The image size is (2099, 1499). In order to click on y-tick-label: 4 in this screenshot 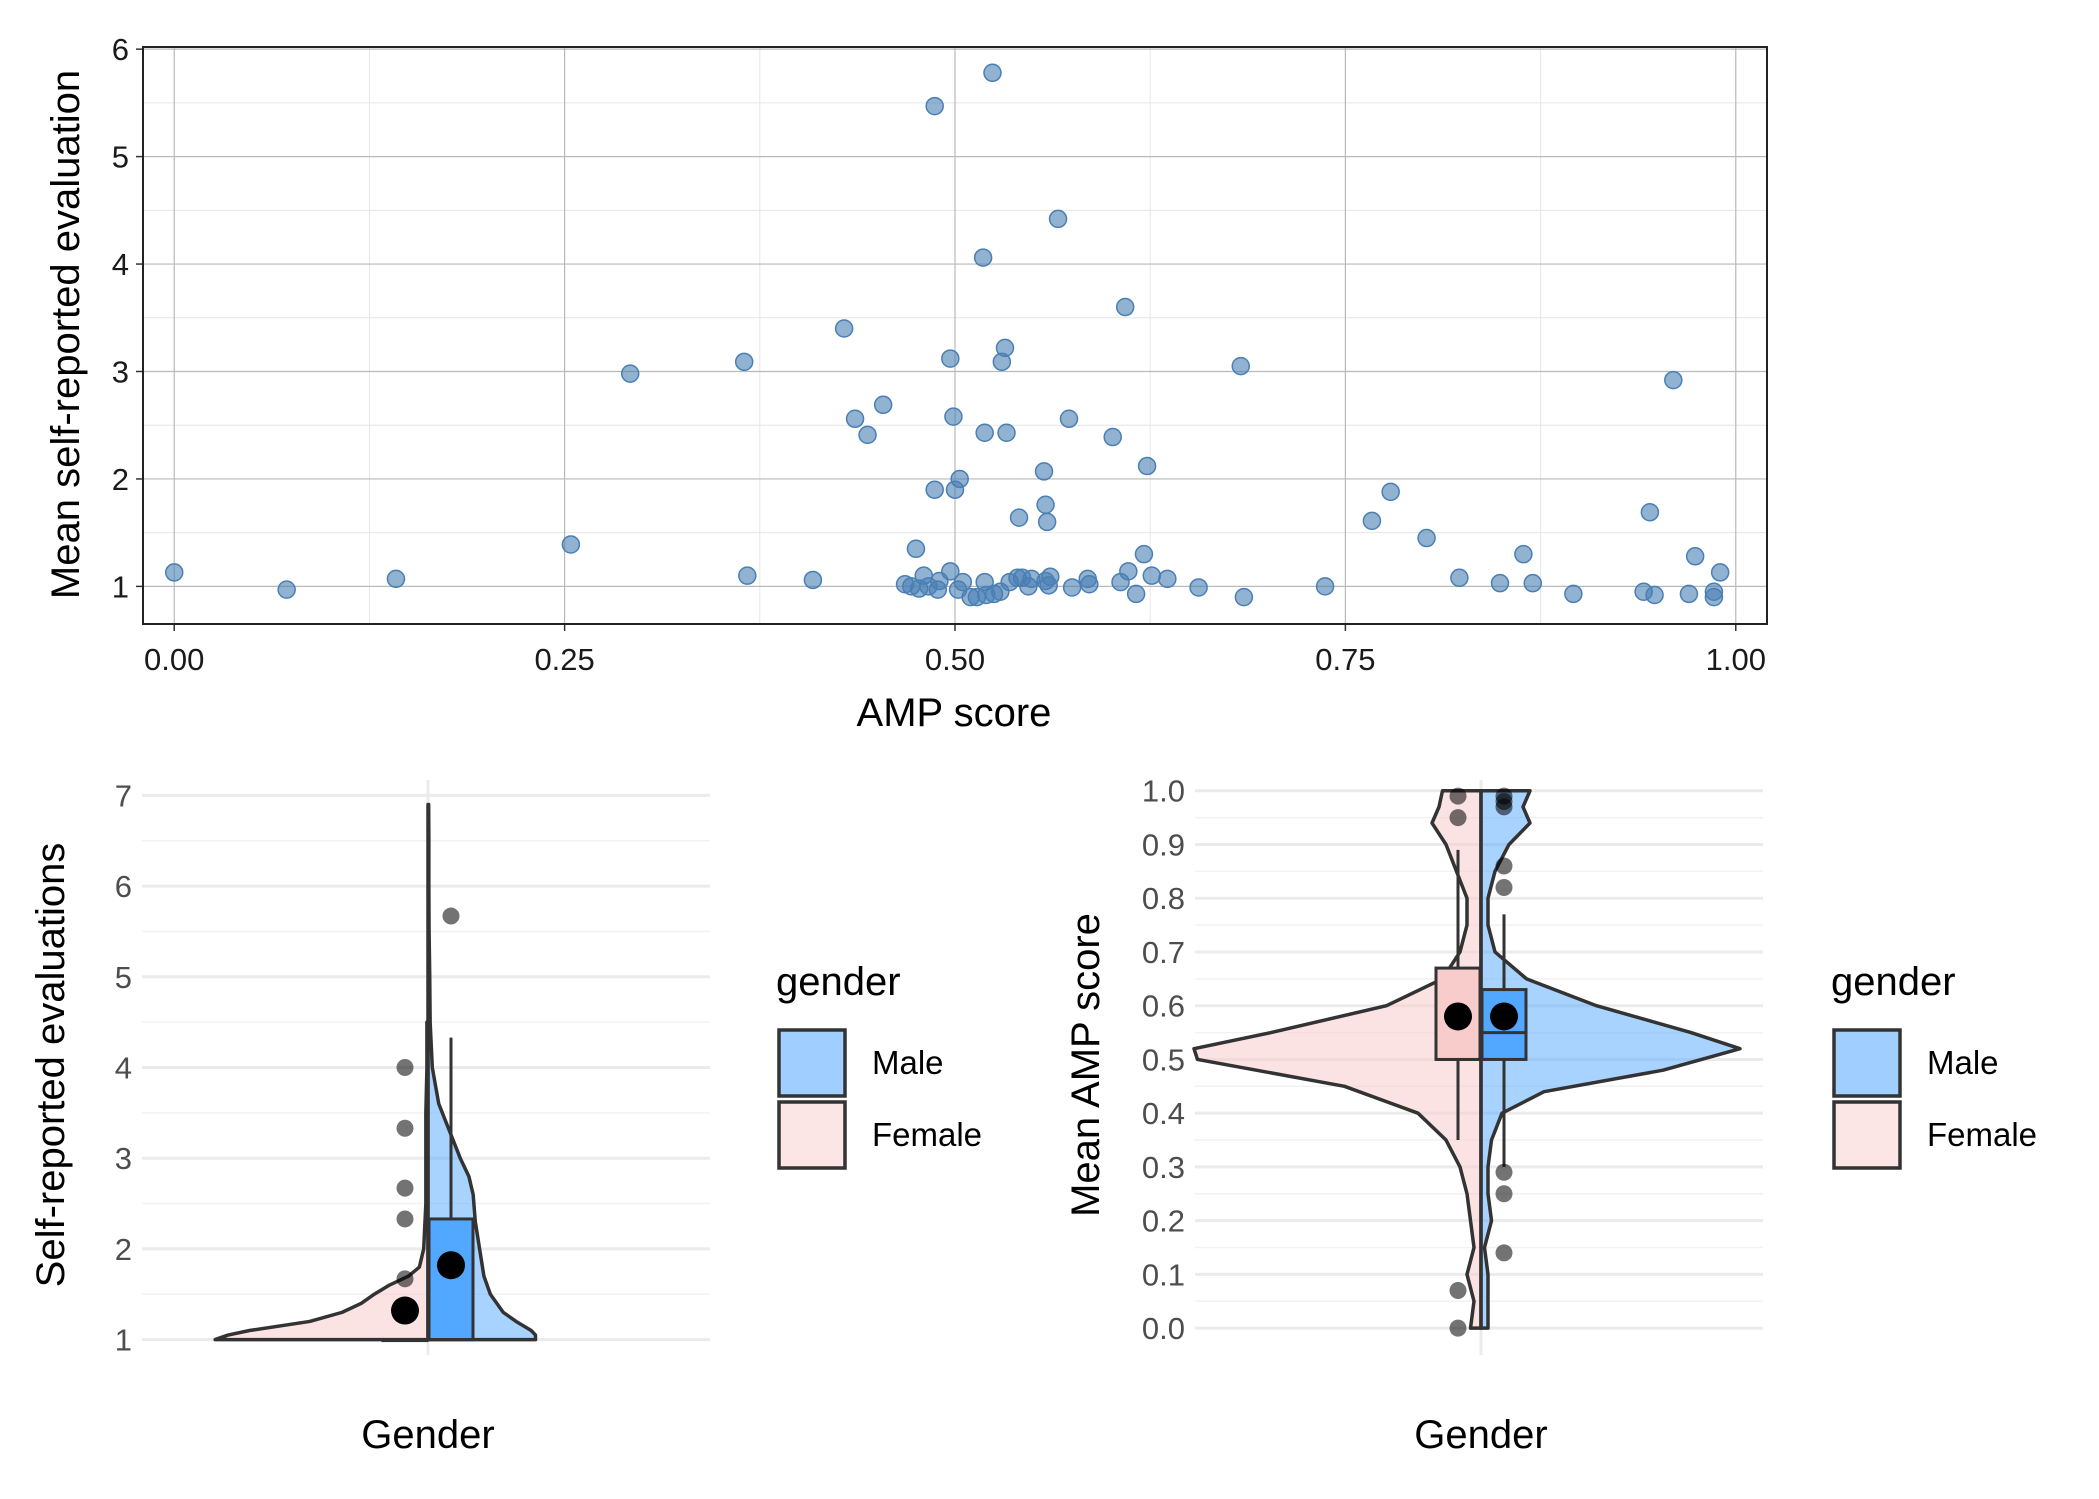, I will do `click(120, 264)`.